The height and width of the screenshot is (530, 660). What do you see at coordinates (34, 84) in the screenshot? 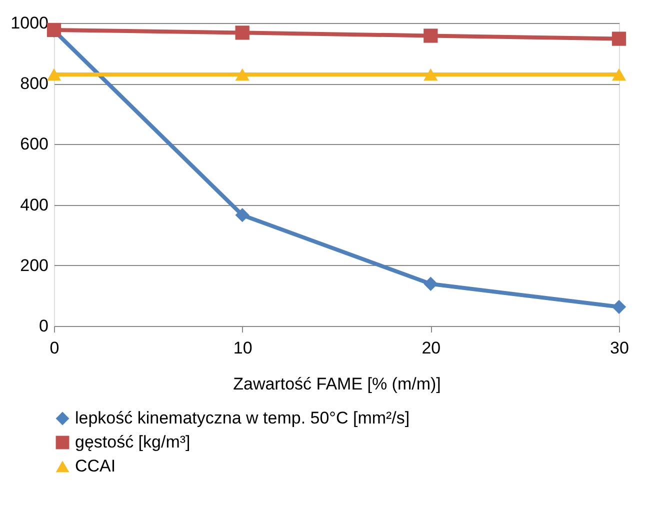
I see `y-tick-label: 800` at bounding box center [34, 84].